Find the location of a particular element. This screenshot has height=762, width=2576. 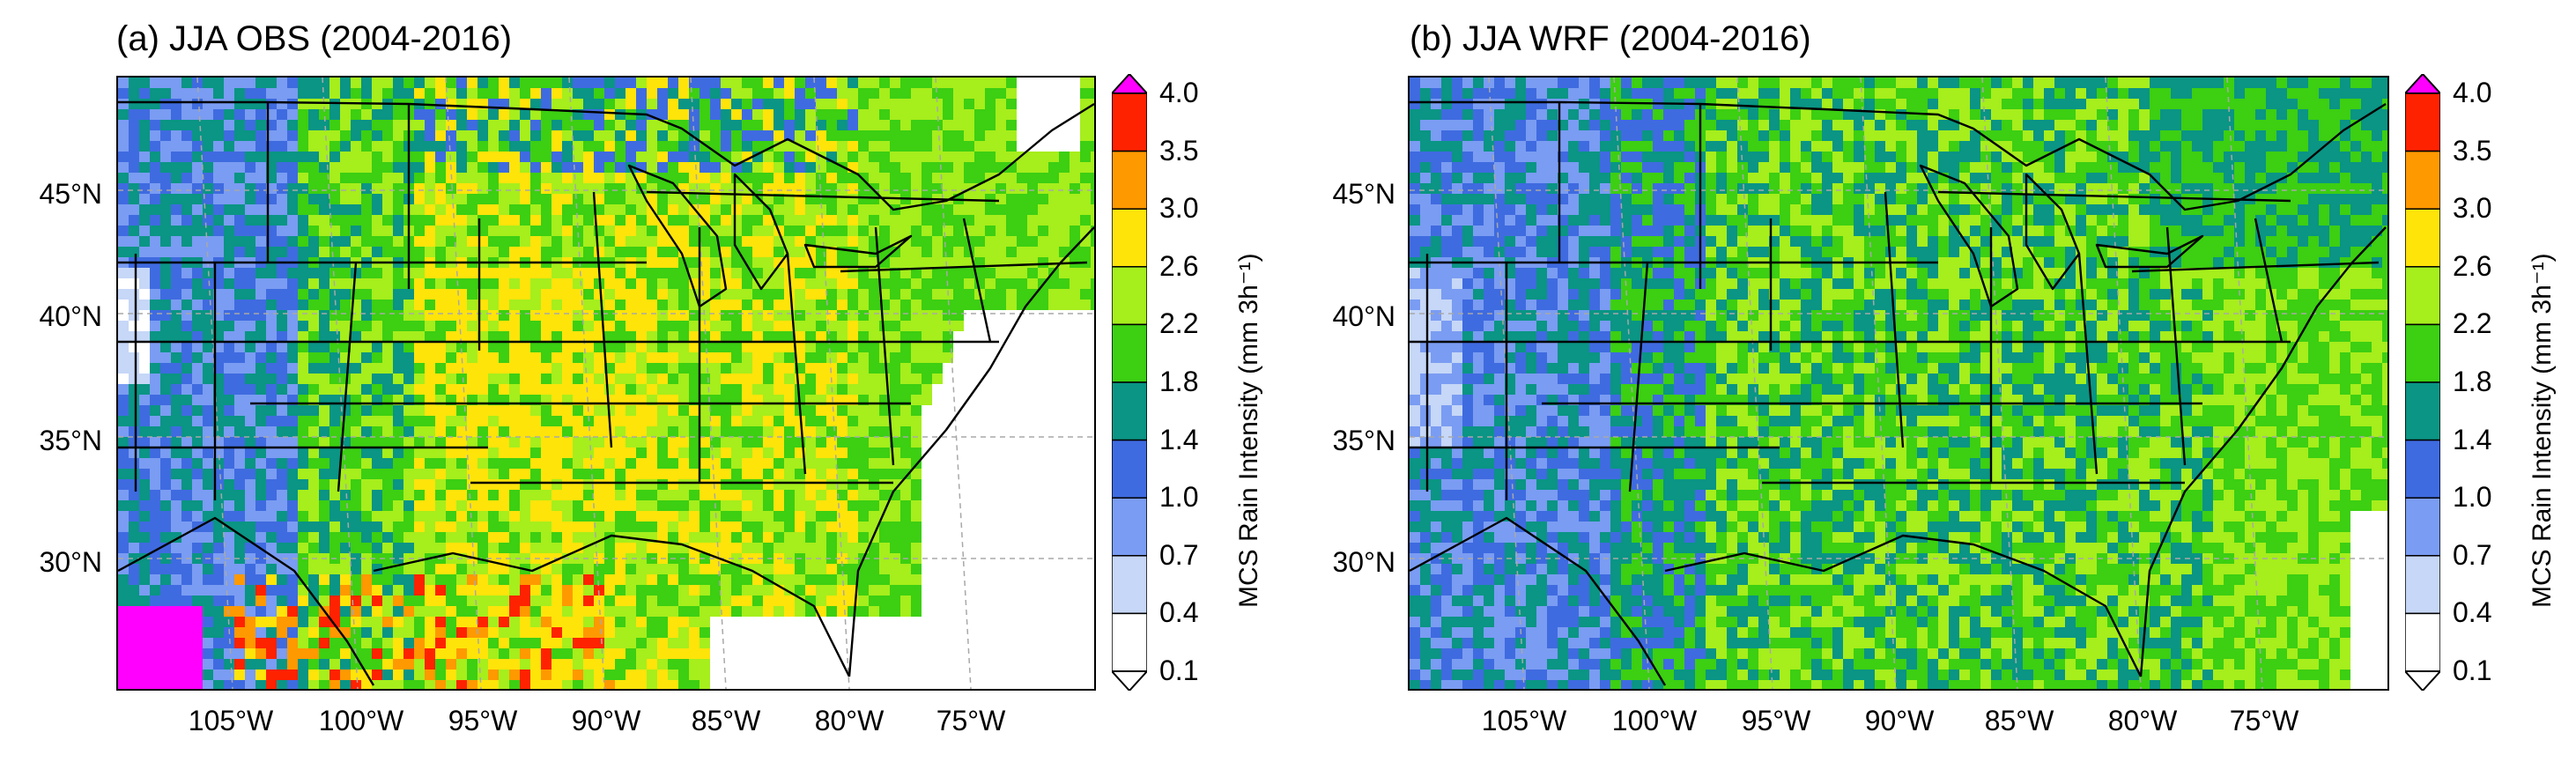

panel-a-colorbar-tick-label: 1.0 is located at coordinates (1179, 497).